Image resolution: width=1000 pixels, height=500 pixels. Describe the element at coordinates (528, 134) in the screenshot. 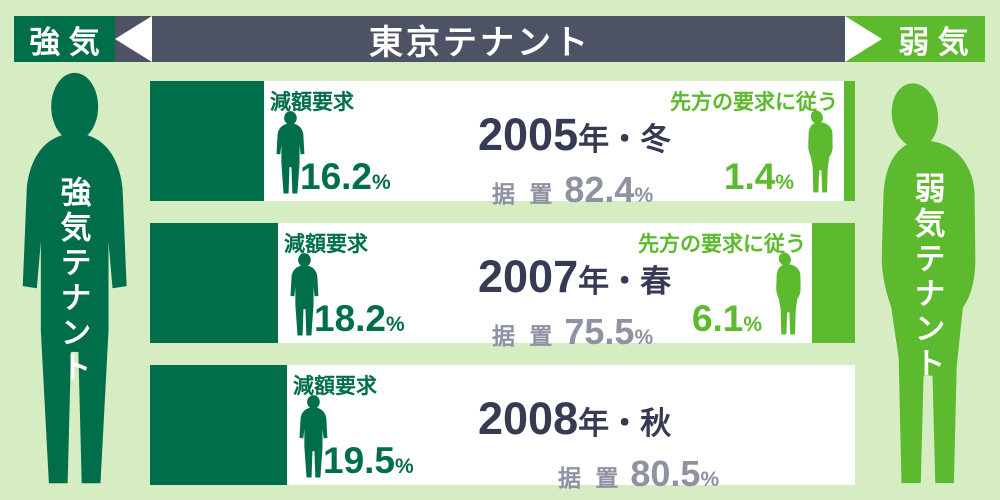

I see `period-year: 2005` at that location.